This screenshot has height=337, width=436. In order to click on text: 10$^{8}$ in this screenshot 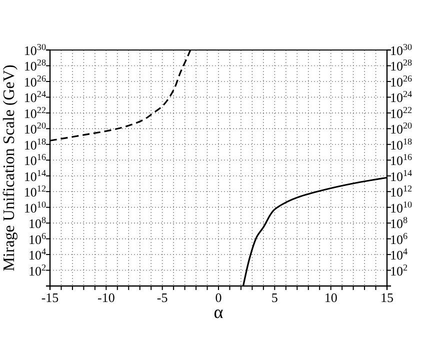, I will do `click(37, 223)`.